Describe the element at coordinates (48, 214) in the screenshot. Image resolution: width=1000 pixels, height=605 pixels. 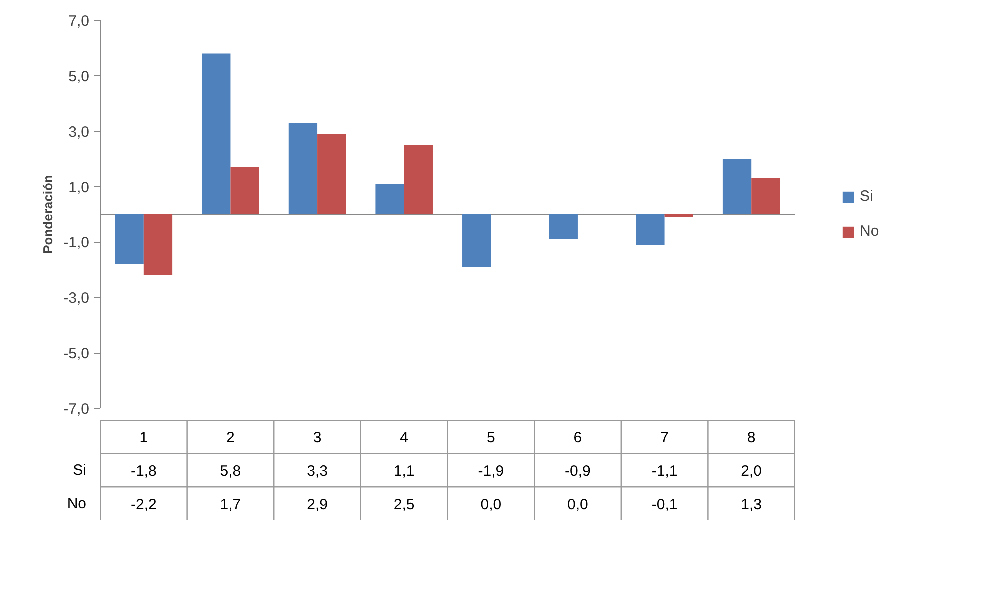
I see `y-axis-title: Ponderación` at that location.